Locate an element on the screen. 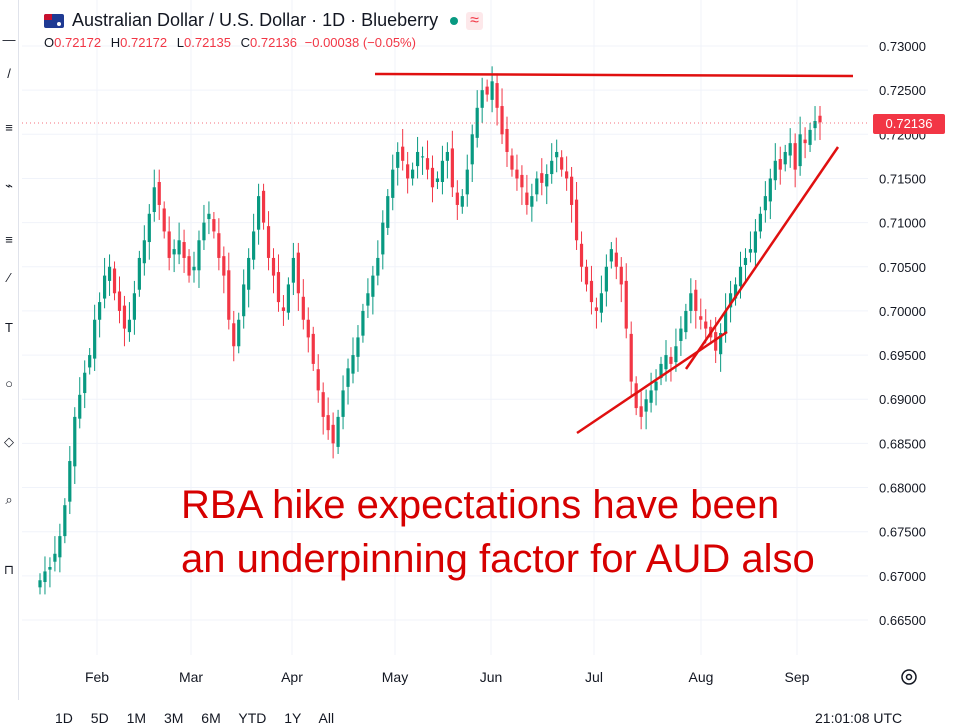  timeframe-1y: 1Y is located at coordinates (293, 718).